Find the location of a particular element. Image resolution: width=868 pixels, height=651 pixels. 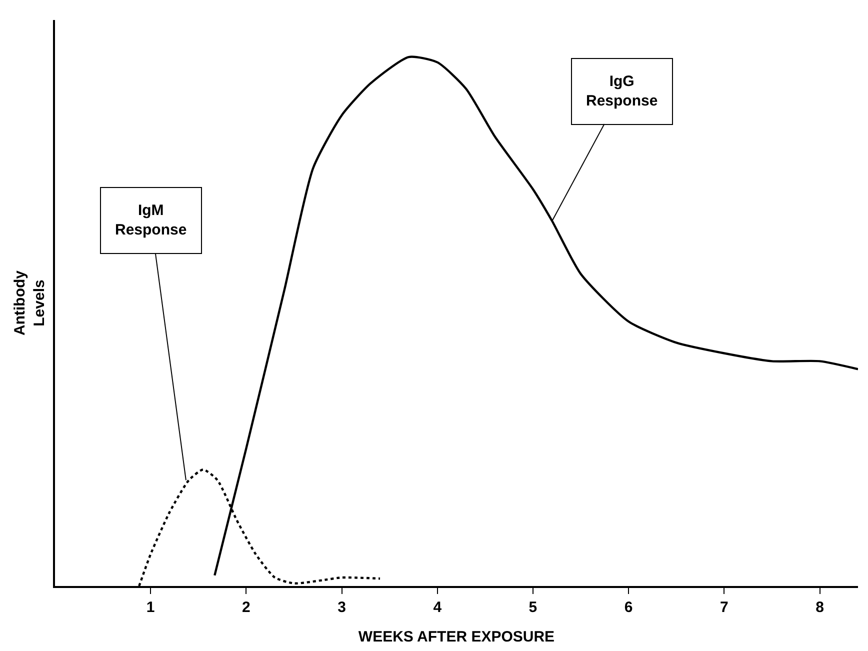

y-axis-title: Antibody Levels is located at coordinates (30, 303).